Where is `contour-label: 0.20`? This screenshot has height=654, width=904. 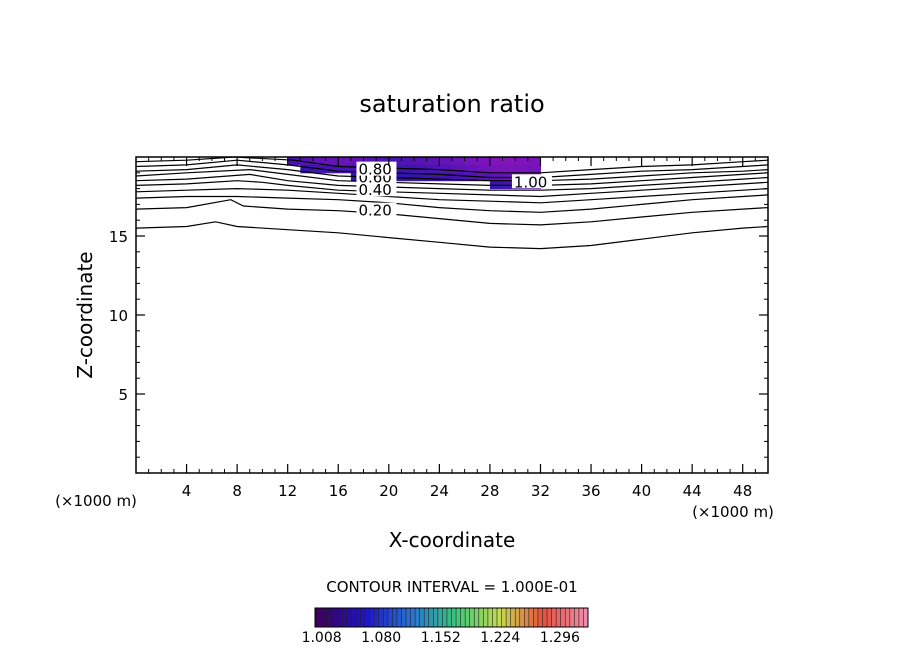
contour-label: 0.20 is located at coordinates (374, 211).